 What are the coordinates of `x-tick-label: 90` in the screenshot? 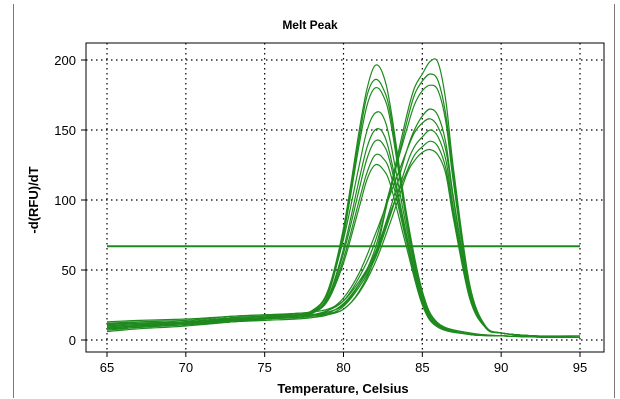 It's located at (501, 367).